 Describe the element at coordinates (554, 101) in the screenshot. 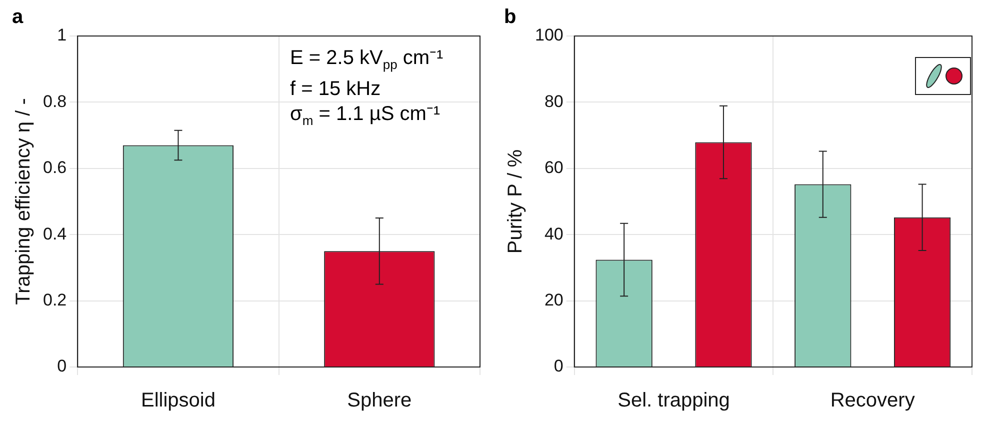

I see `y-tick-label: 80` at that location.